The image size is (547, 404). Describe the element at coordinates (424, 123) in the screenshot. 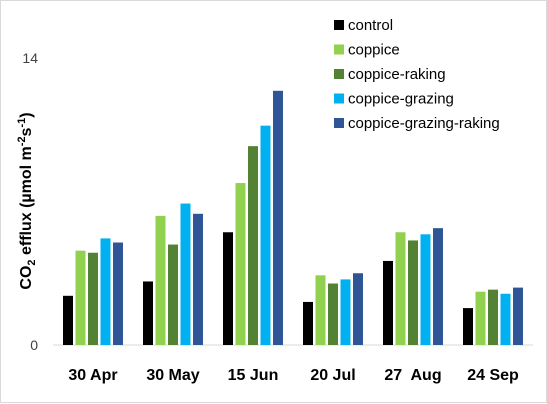

I see `legend-label-coppice-grazing-raking: coppice-grazing-raking` at that location.